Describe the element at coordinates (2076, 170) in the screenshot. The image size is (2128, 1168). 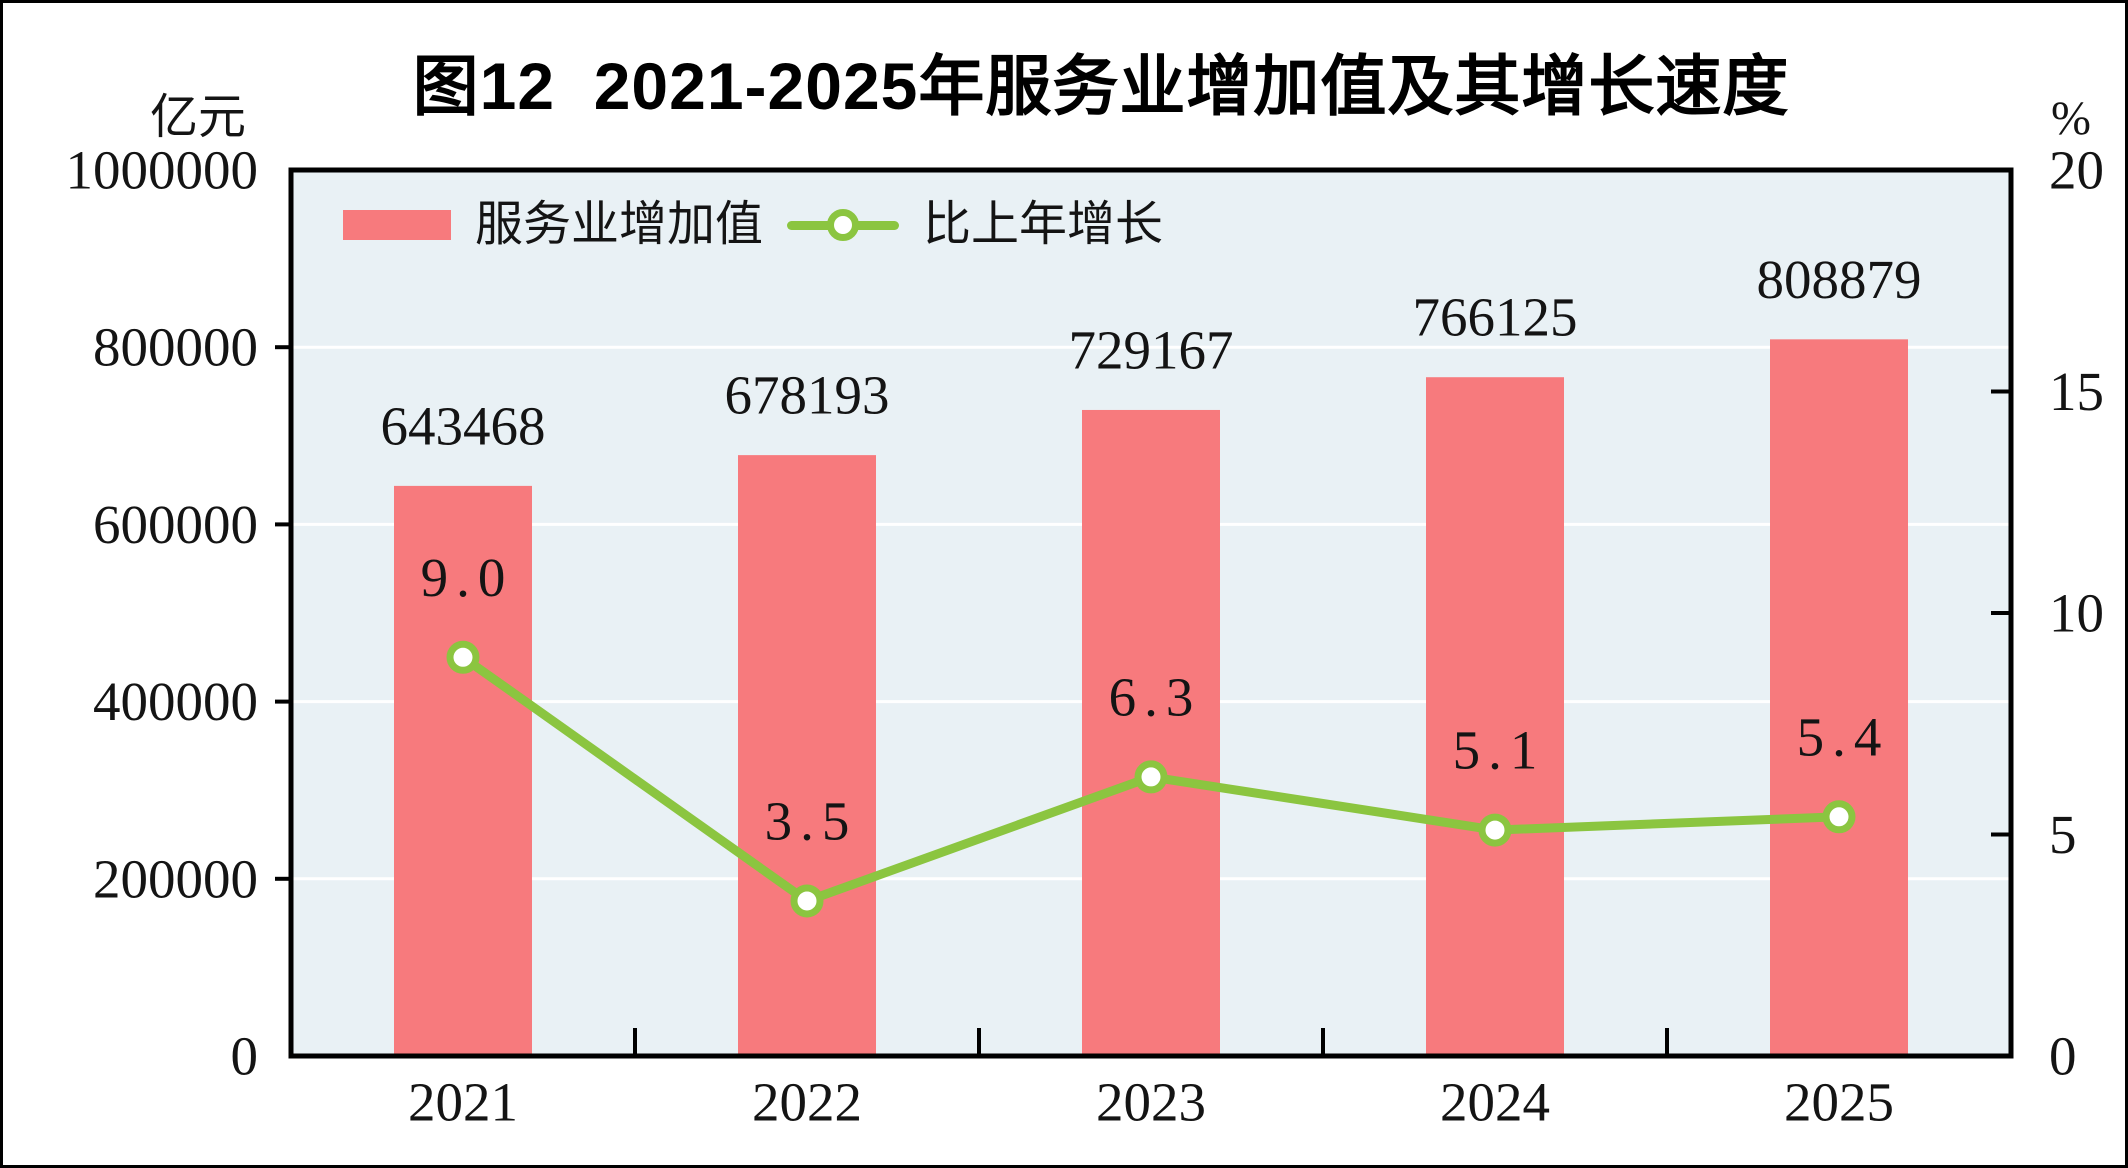
I see `right-axis-tick-label-20: 20` at that location.